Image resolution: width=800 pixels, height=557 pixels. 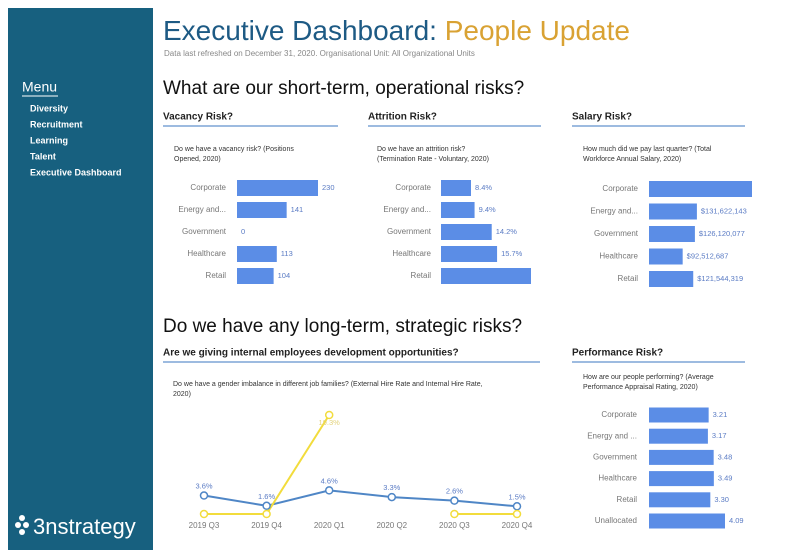 I want to click on logo: 3nstrategy, so click(x=75, y=526).